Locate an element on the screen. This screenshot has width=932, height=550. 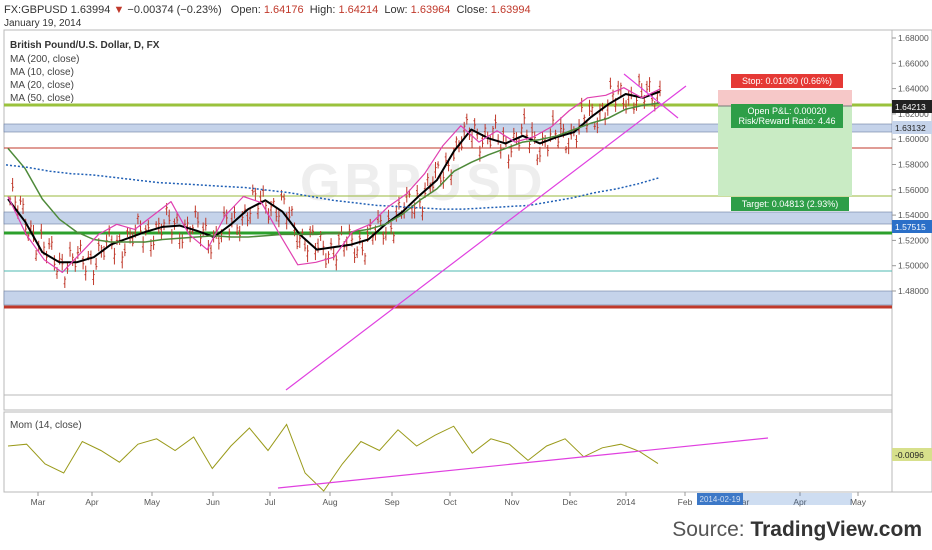
price-tick-label: 1.48000 is located at coordinates (913, 291).